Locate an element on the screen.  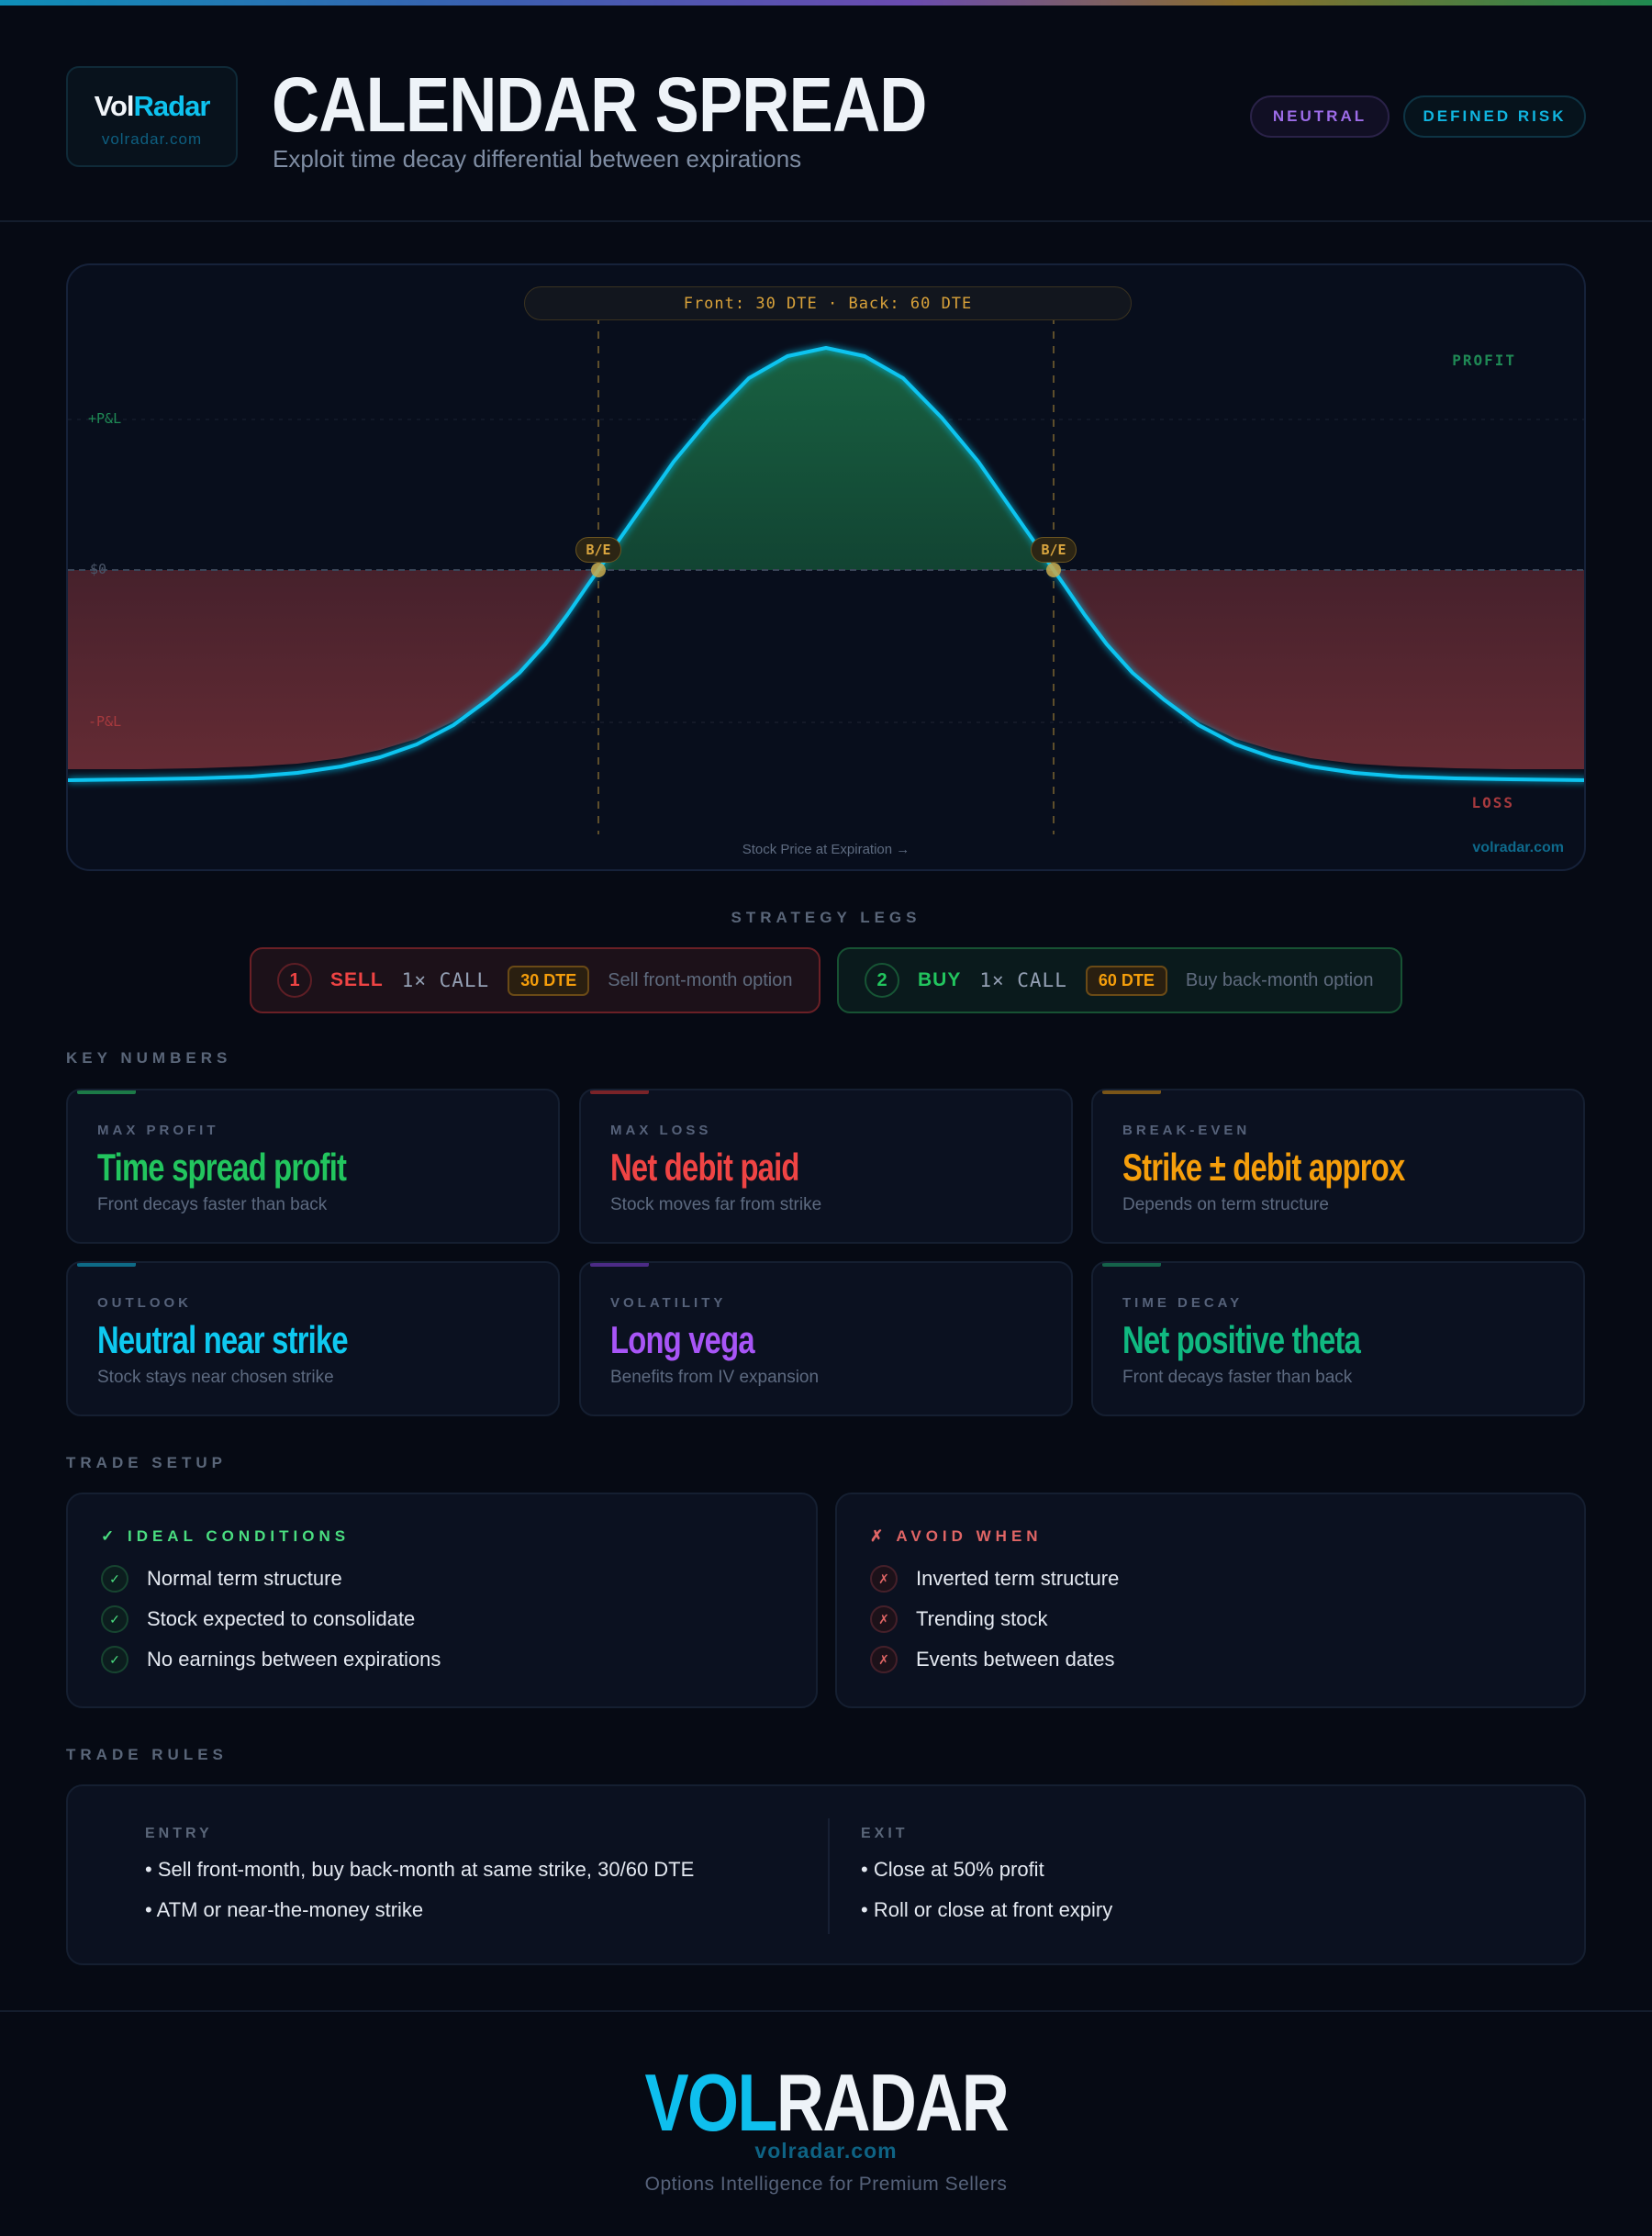
ideal-conditions-title: ✓ IDEAL CONDITIONS is located at coordinates (226, 1536).